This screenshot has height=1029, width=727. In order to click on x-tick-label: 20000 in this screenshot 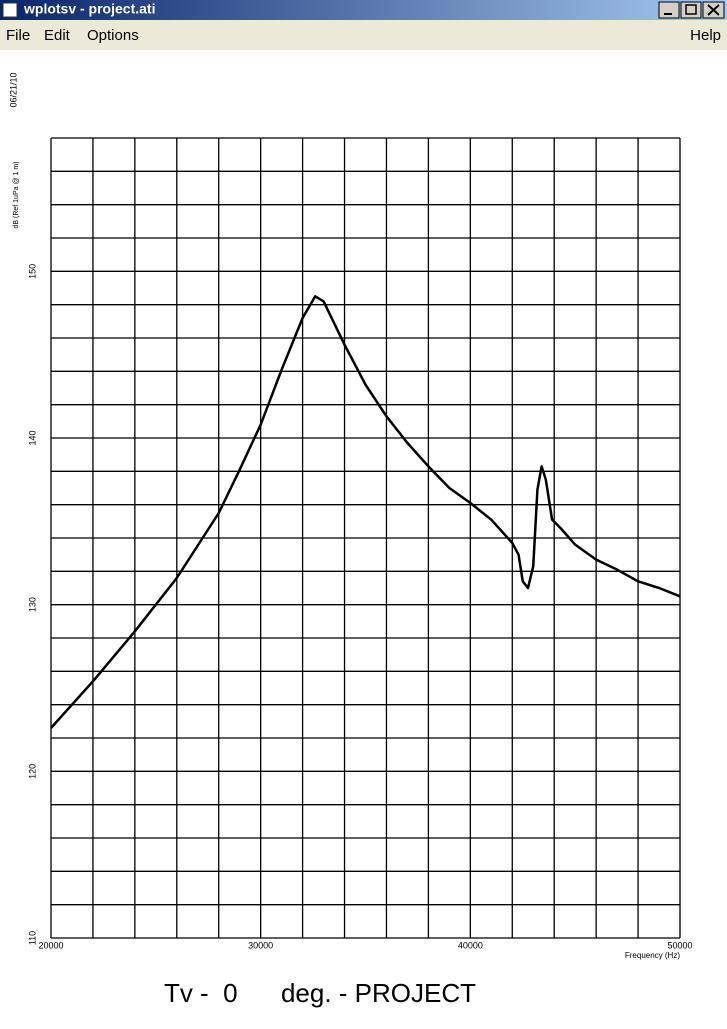, I will do `click(50, 945)`.